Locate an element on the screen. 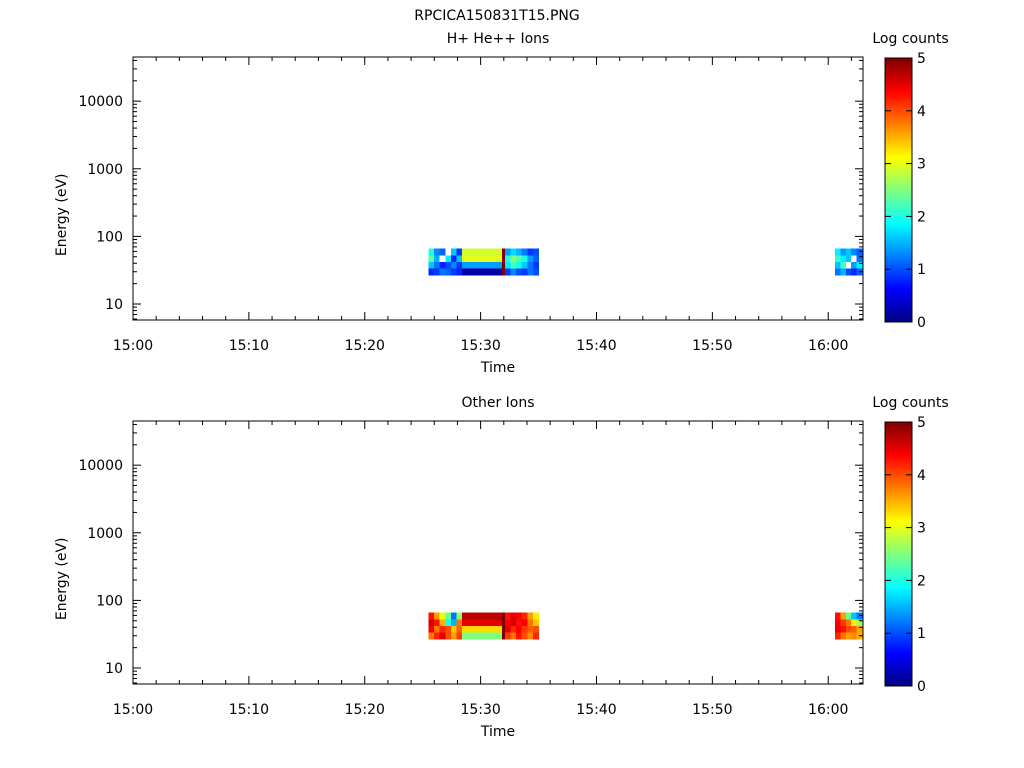 This screenshot has width=1024, height=768. x-tick-label: 15:00 is located at coordinates (133, 710).